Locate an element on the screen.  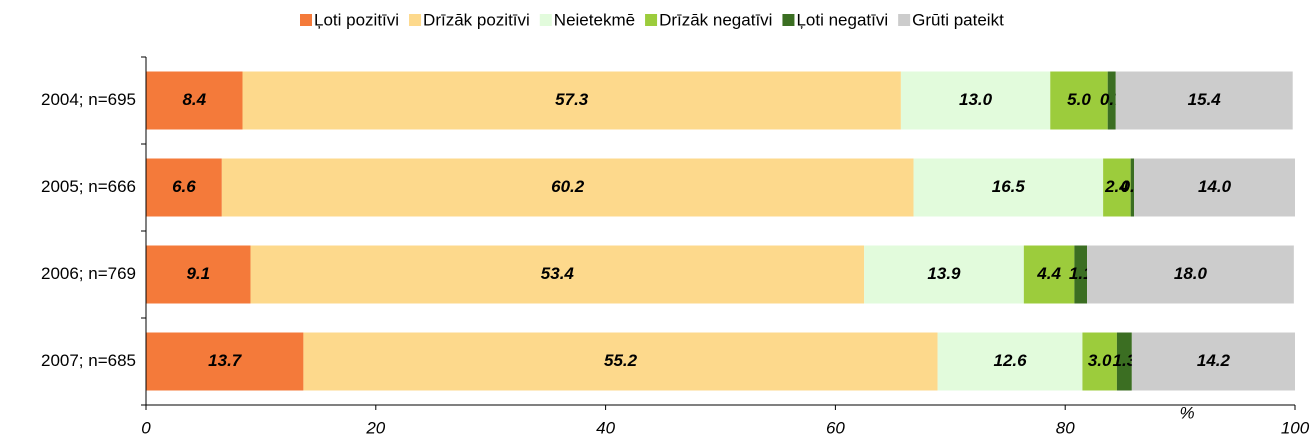
data-label: 14.0 is located at coordinates (1215, 186).